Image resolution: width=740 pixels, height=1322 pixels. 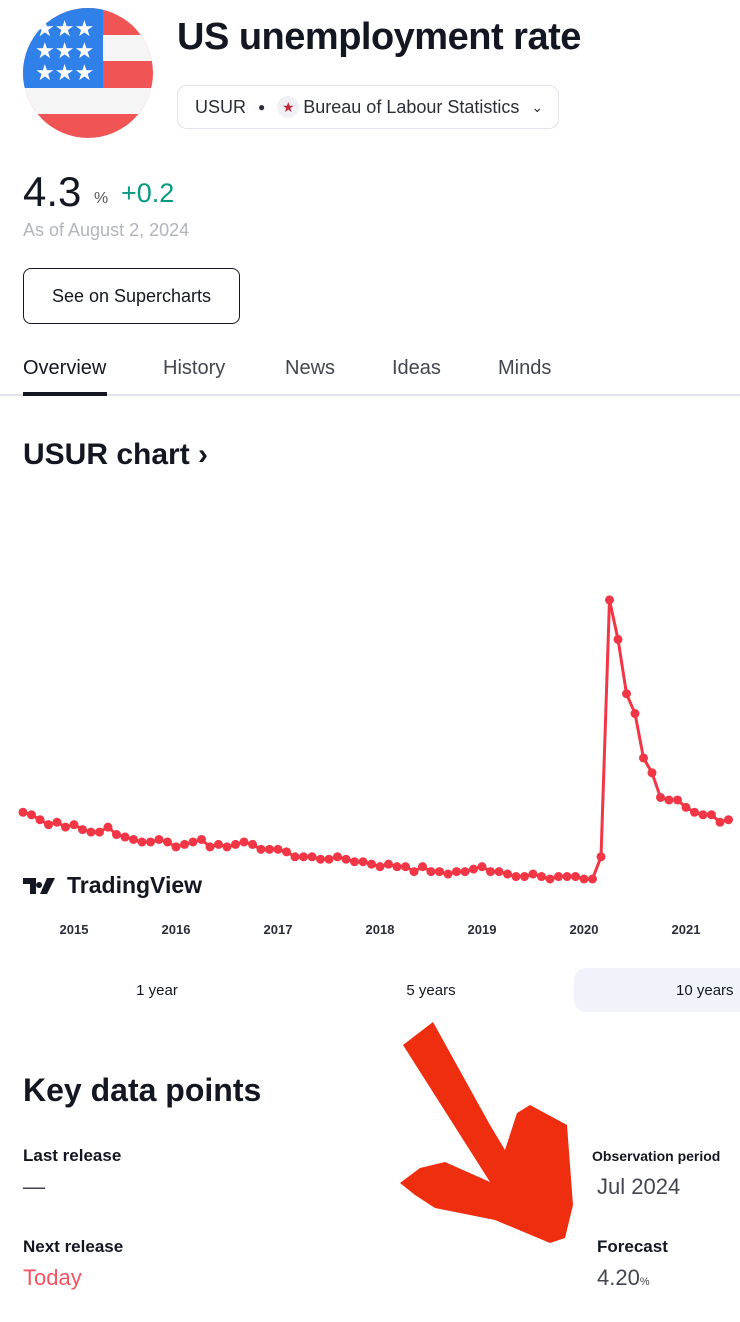 What do you see at coordinates (656, 1156) in the screenshot?
I see `observation-period-label: Observation period` at bounding box center [656, 1156].